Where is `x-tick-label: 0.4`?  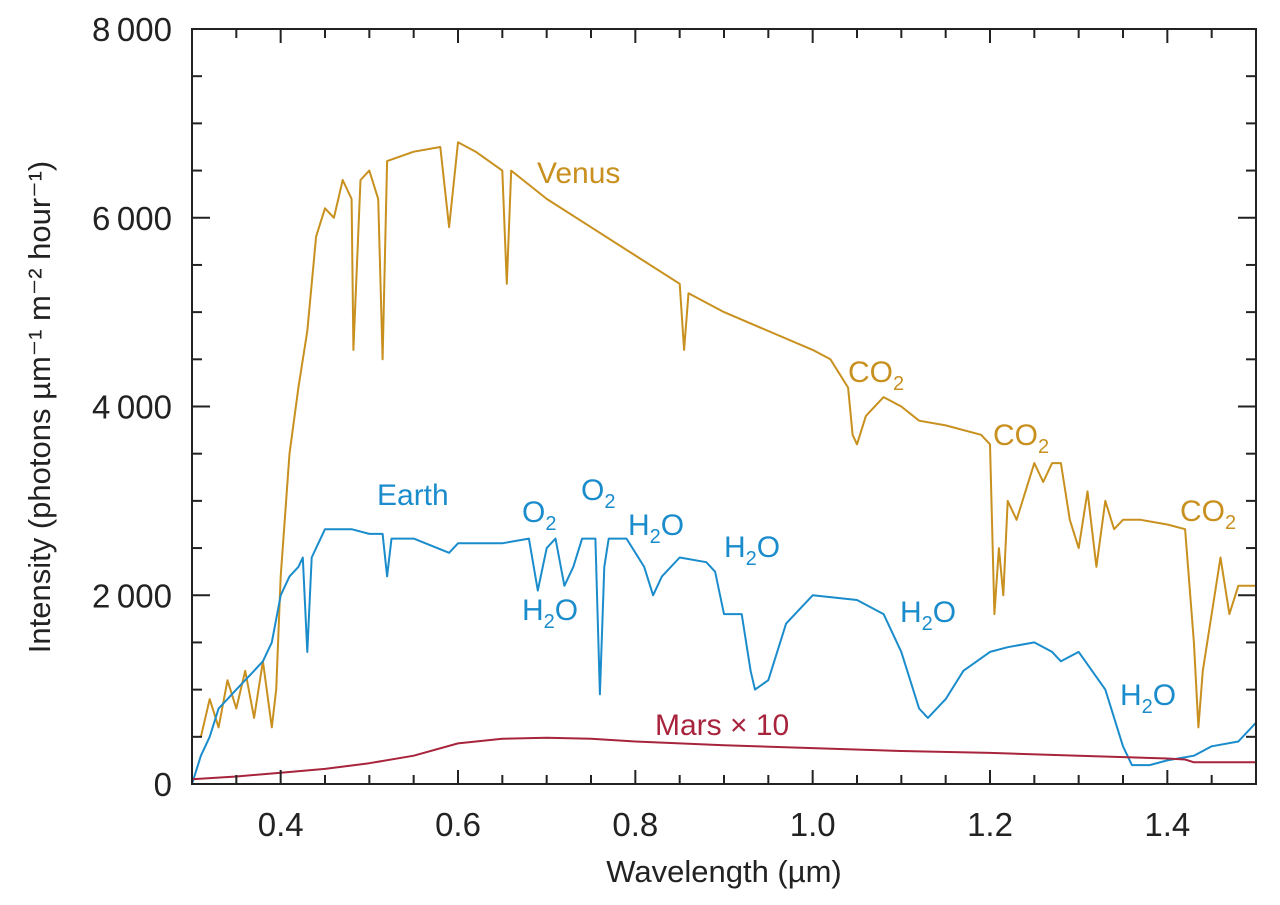 x-tick-label: 0.4 is located at coordinates (281, 824).